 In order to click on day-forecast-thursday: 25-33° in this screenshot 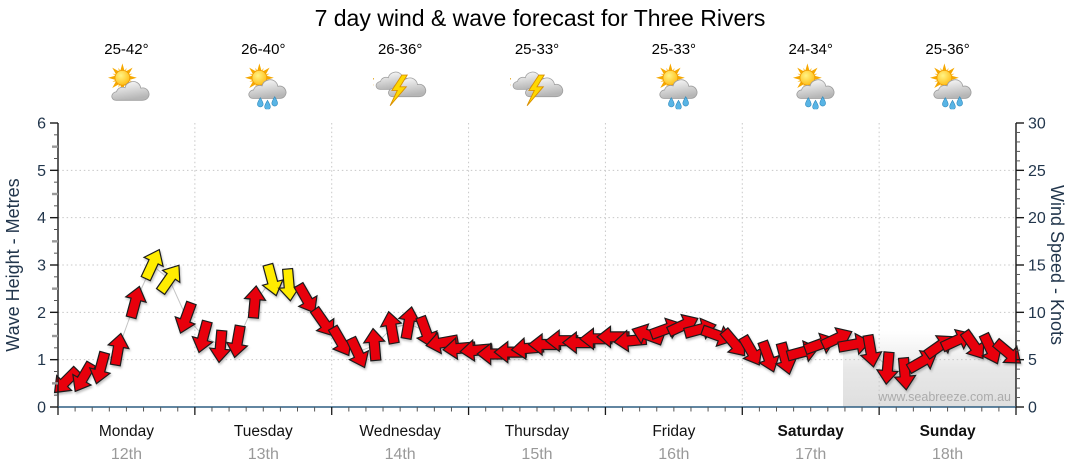, I will do `click(537, 75)`.